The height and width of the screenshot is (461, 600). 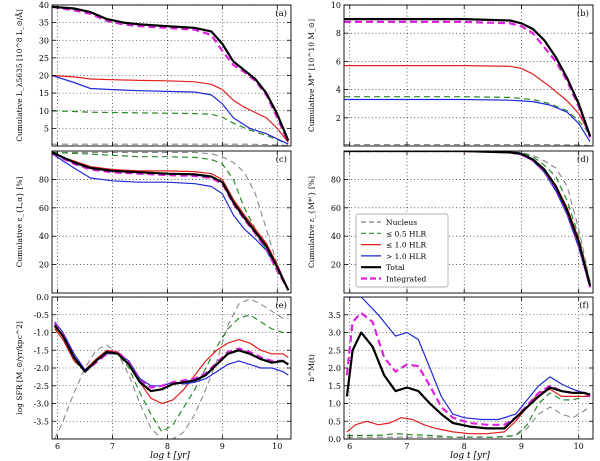 What do you see at coordinates (338, 33) in the screenshot?
I see `y-tick-label: 8` at bounding box center [338, 33].